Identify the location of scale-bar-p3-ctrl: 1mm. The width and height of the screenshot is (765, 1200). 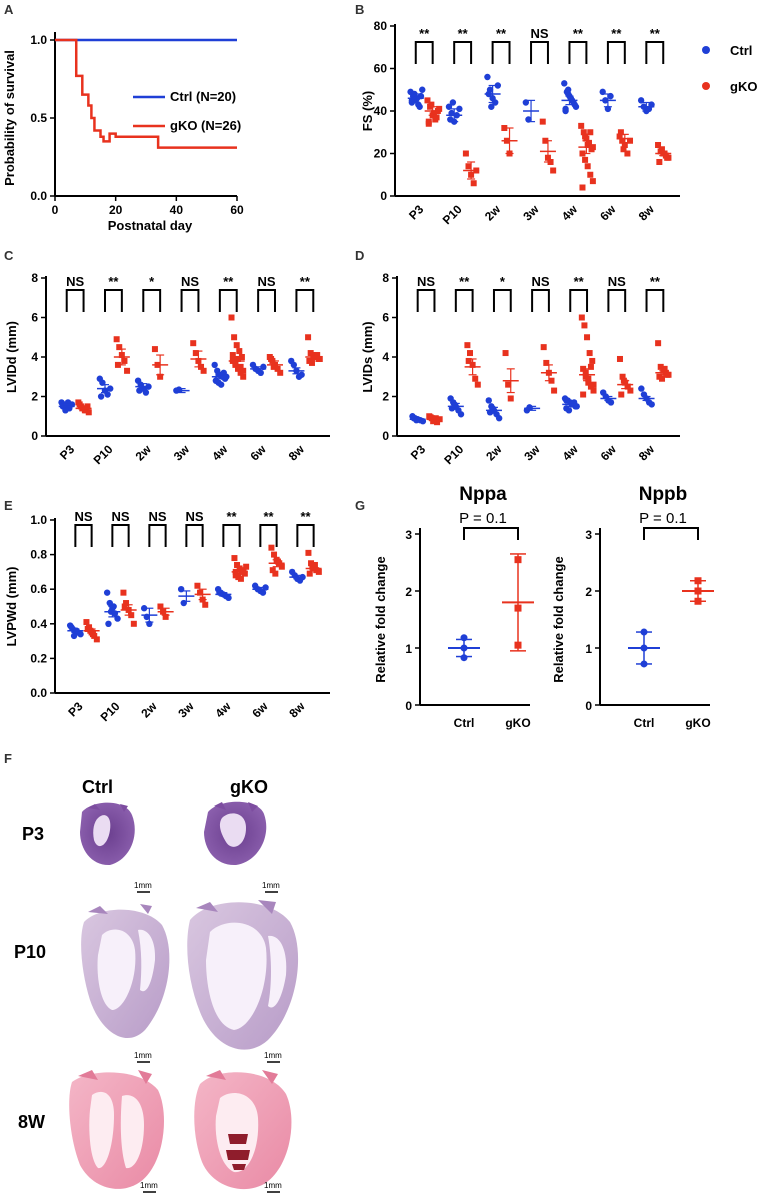
(143, 887).